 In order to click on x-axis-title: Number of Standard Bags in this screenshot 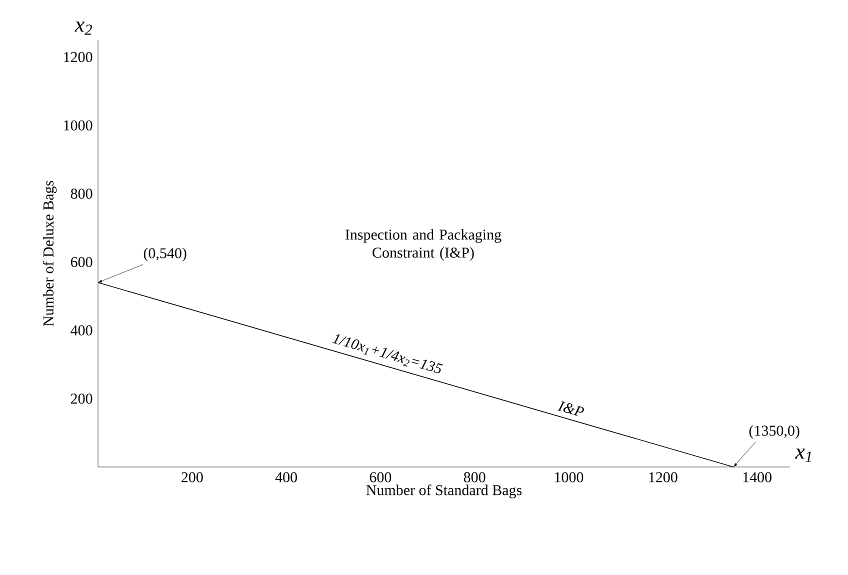, I will do `click(444, 491)`.